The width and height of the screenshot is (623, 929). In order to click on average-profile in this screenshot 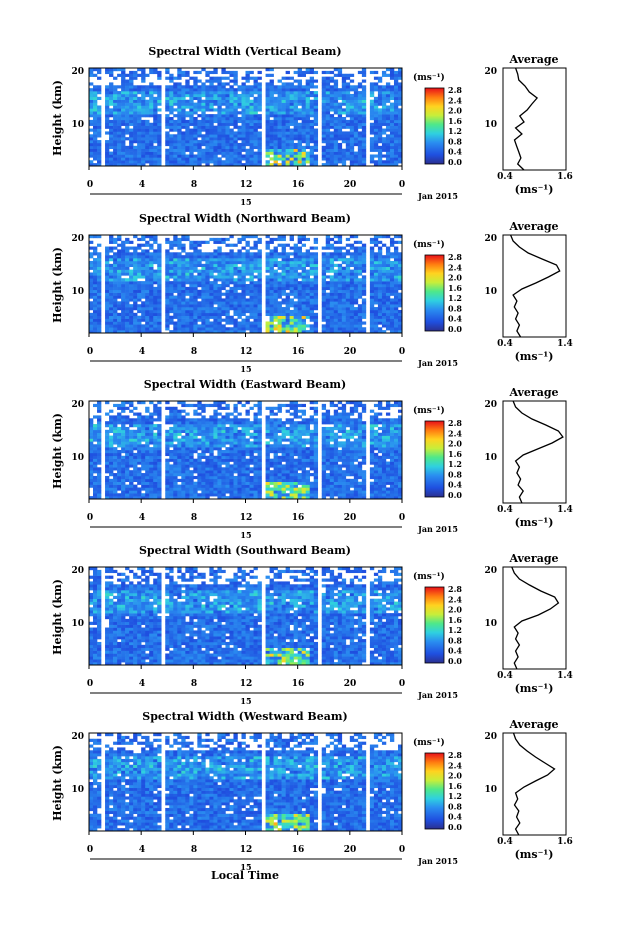, I will do `click(534, 286)`.